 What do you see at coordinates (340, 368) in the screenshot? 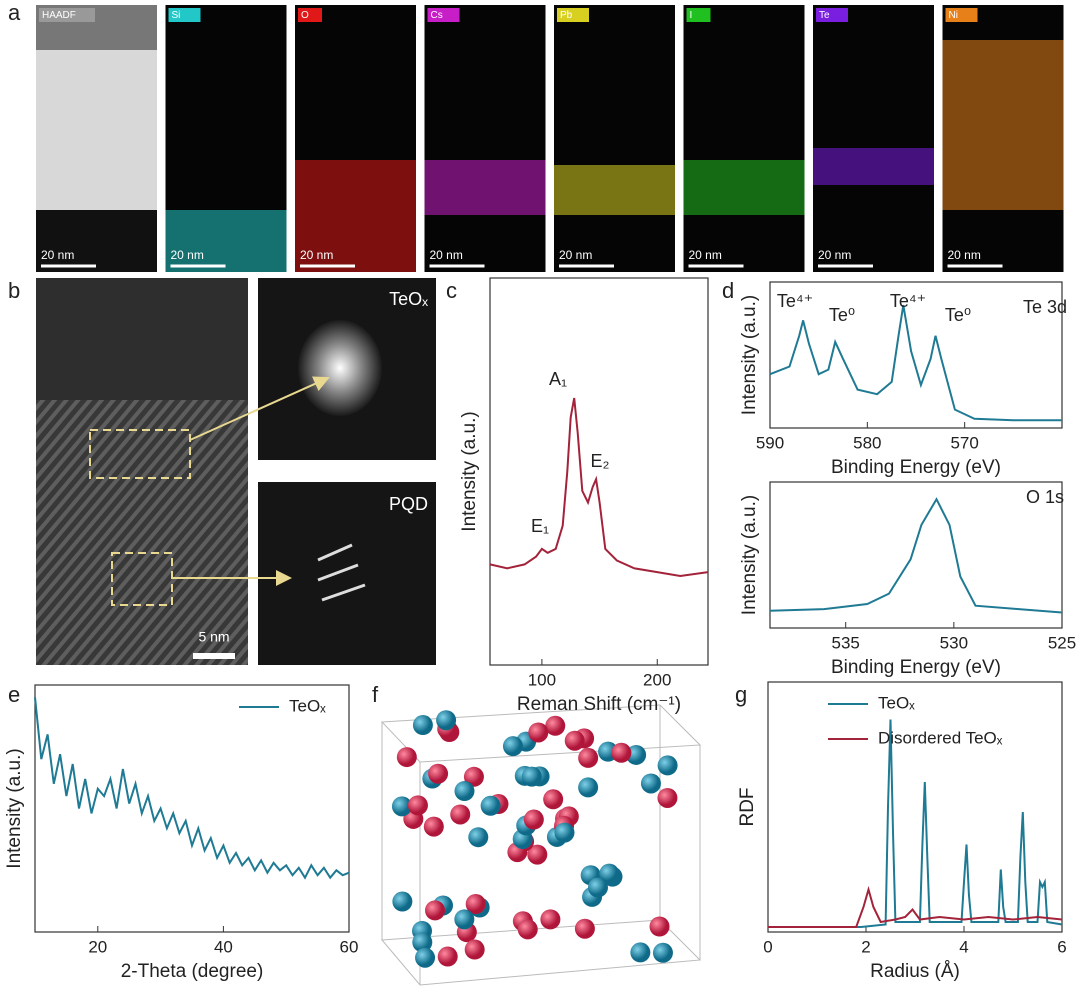
I see `fft-halo` at bounding box center [340, 368].